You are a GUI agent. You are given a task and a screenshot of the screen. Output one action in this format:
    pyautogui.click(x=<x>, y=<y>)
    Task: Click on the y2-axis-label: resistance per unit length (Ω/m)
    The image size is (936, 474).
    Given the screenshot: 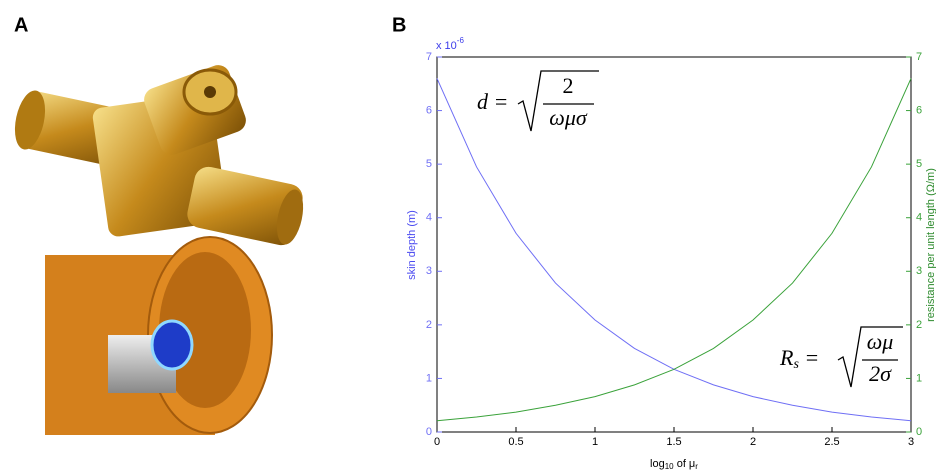 What is the action you would take?
    pyautogui.click(x=930, y=245)
    